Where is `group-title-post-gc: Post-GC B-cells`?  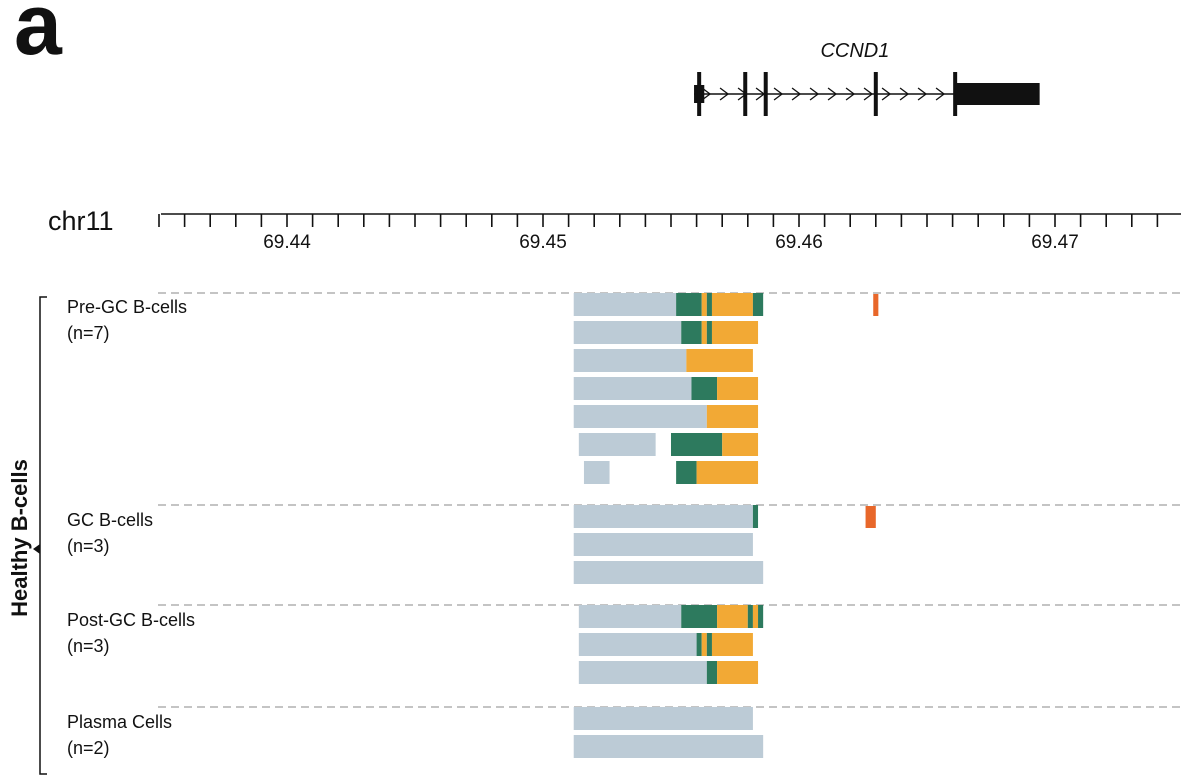
group-title-post-gc: Post-GC B-cells is located at coordinates (131, 620).